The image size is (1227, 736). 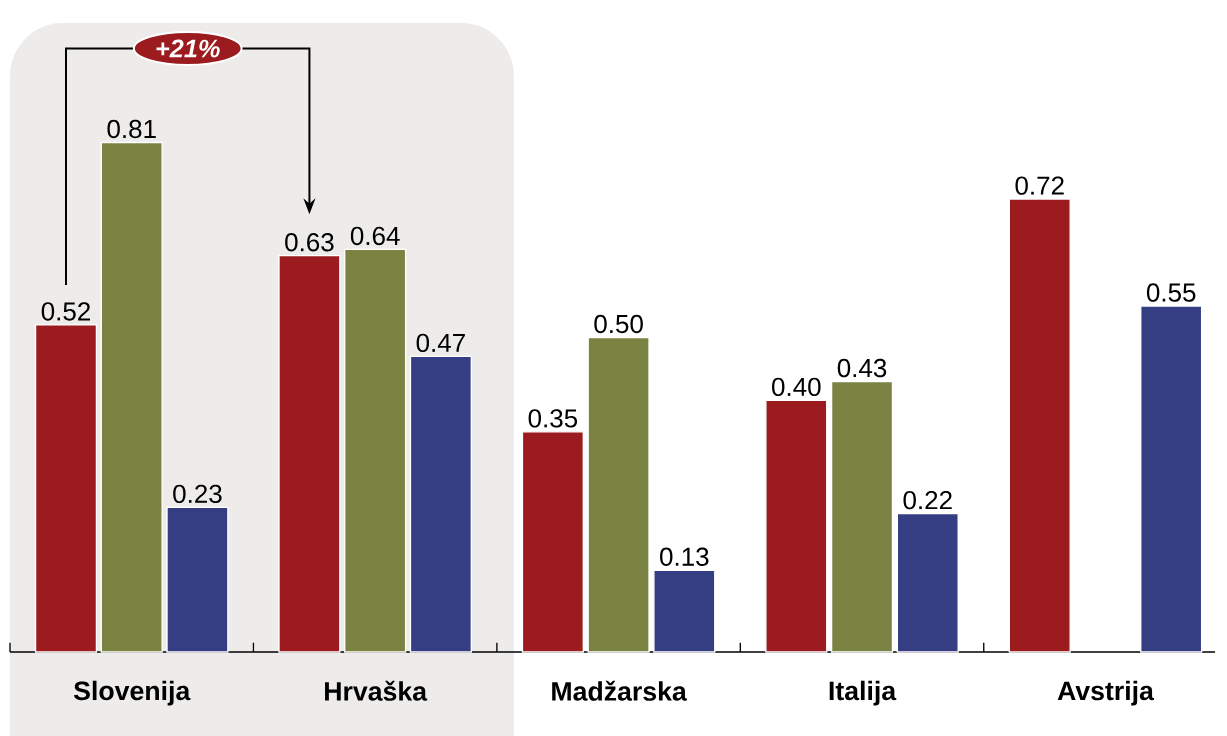 I want to click on x-tick-label: Hrvaška, so click(x=376, y=690).